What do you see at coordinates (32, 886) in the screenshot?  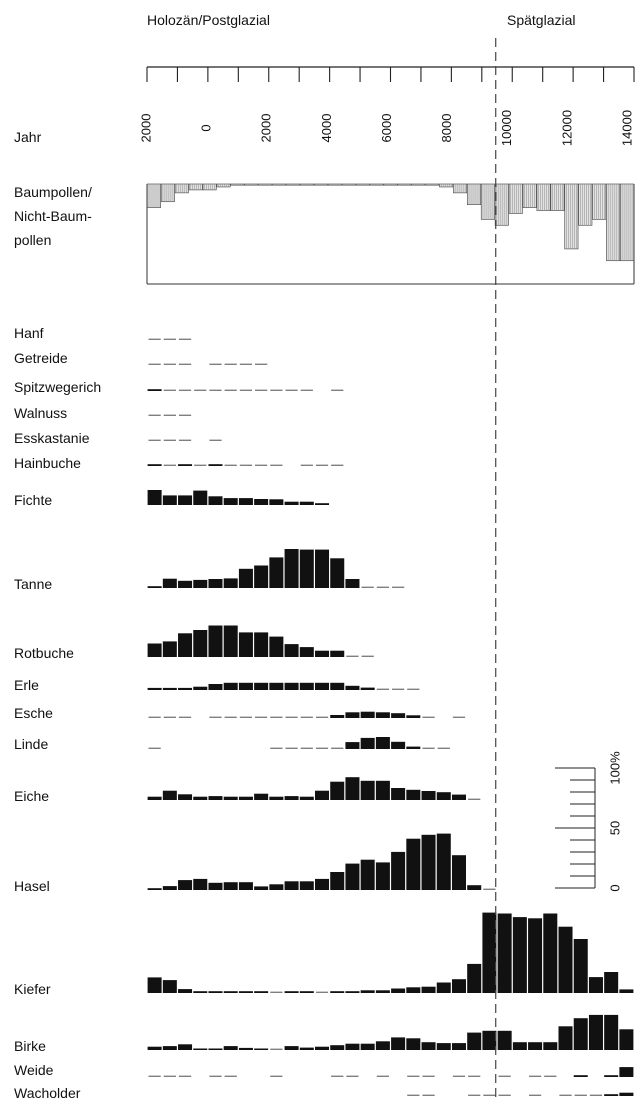 I see `taxon-label: Hasel` at bounding box center [32, 886].